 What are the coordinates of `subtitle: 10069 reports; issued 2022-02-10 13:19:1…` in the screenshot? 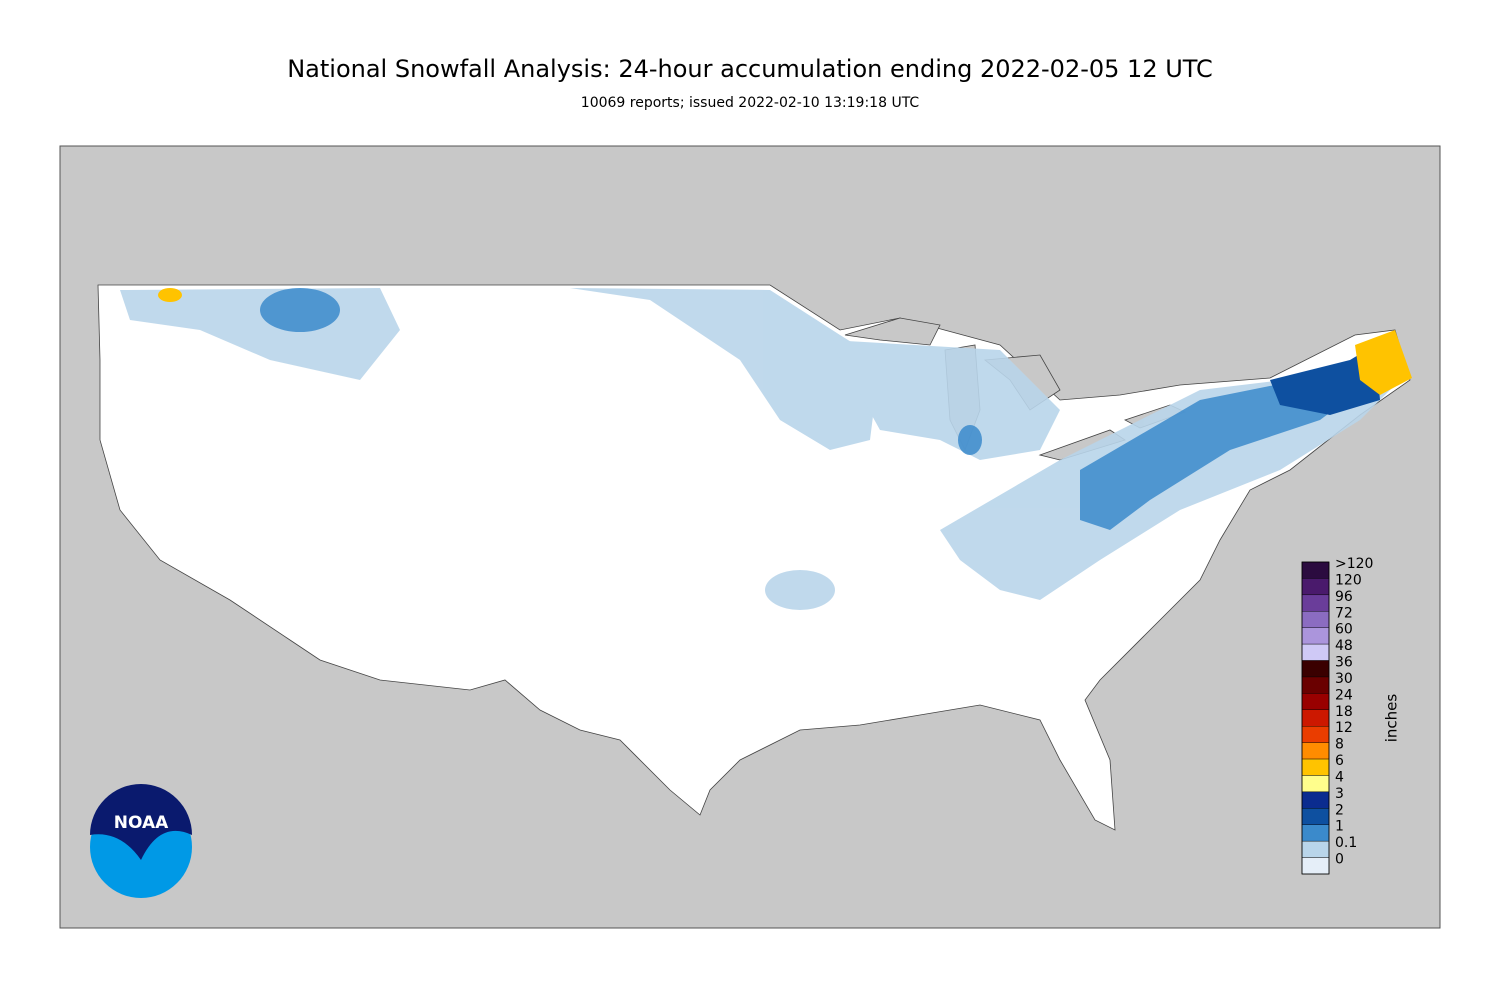 It's located at (750, 103).